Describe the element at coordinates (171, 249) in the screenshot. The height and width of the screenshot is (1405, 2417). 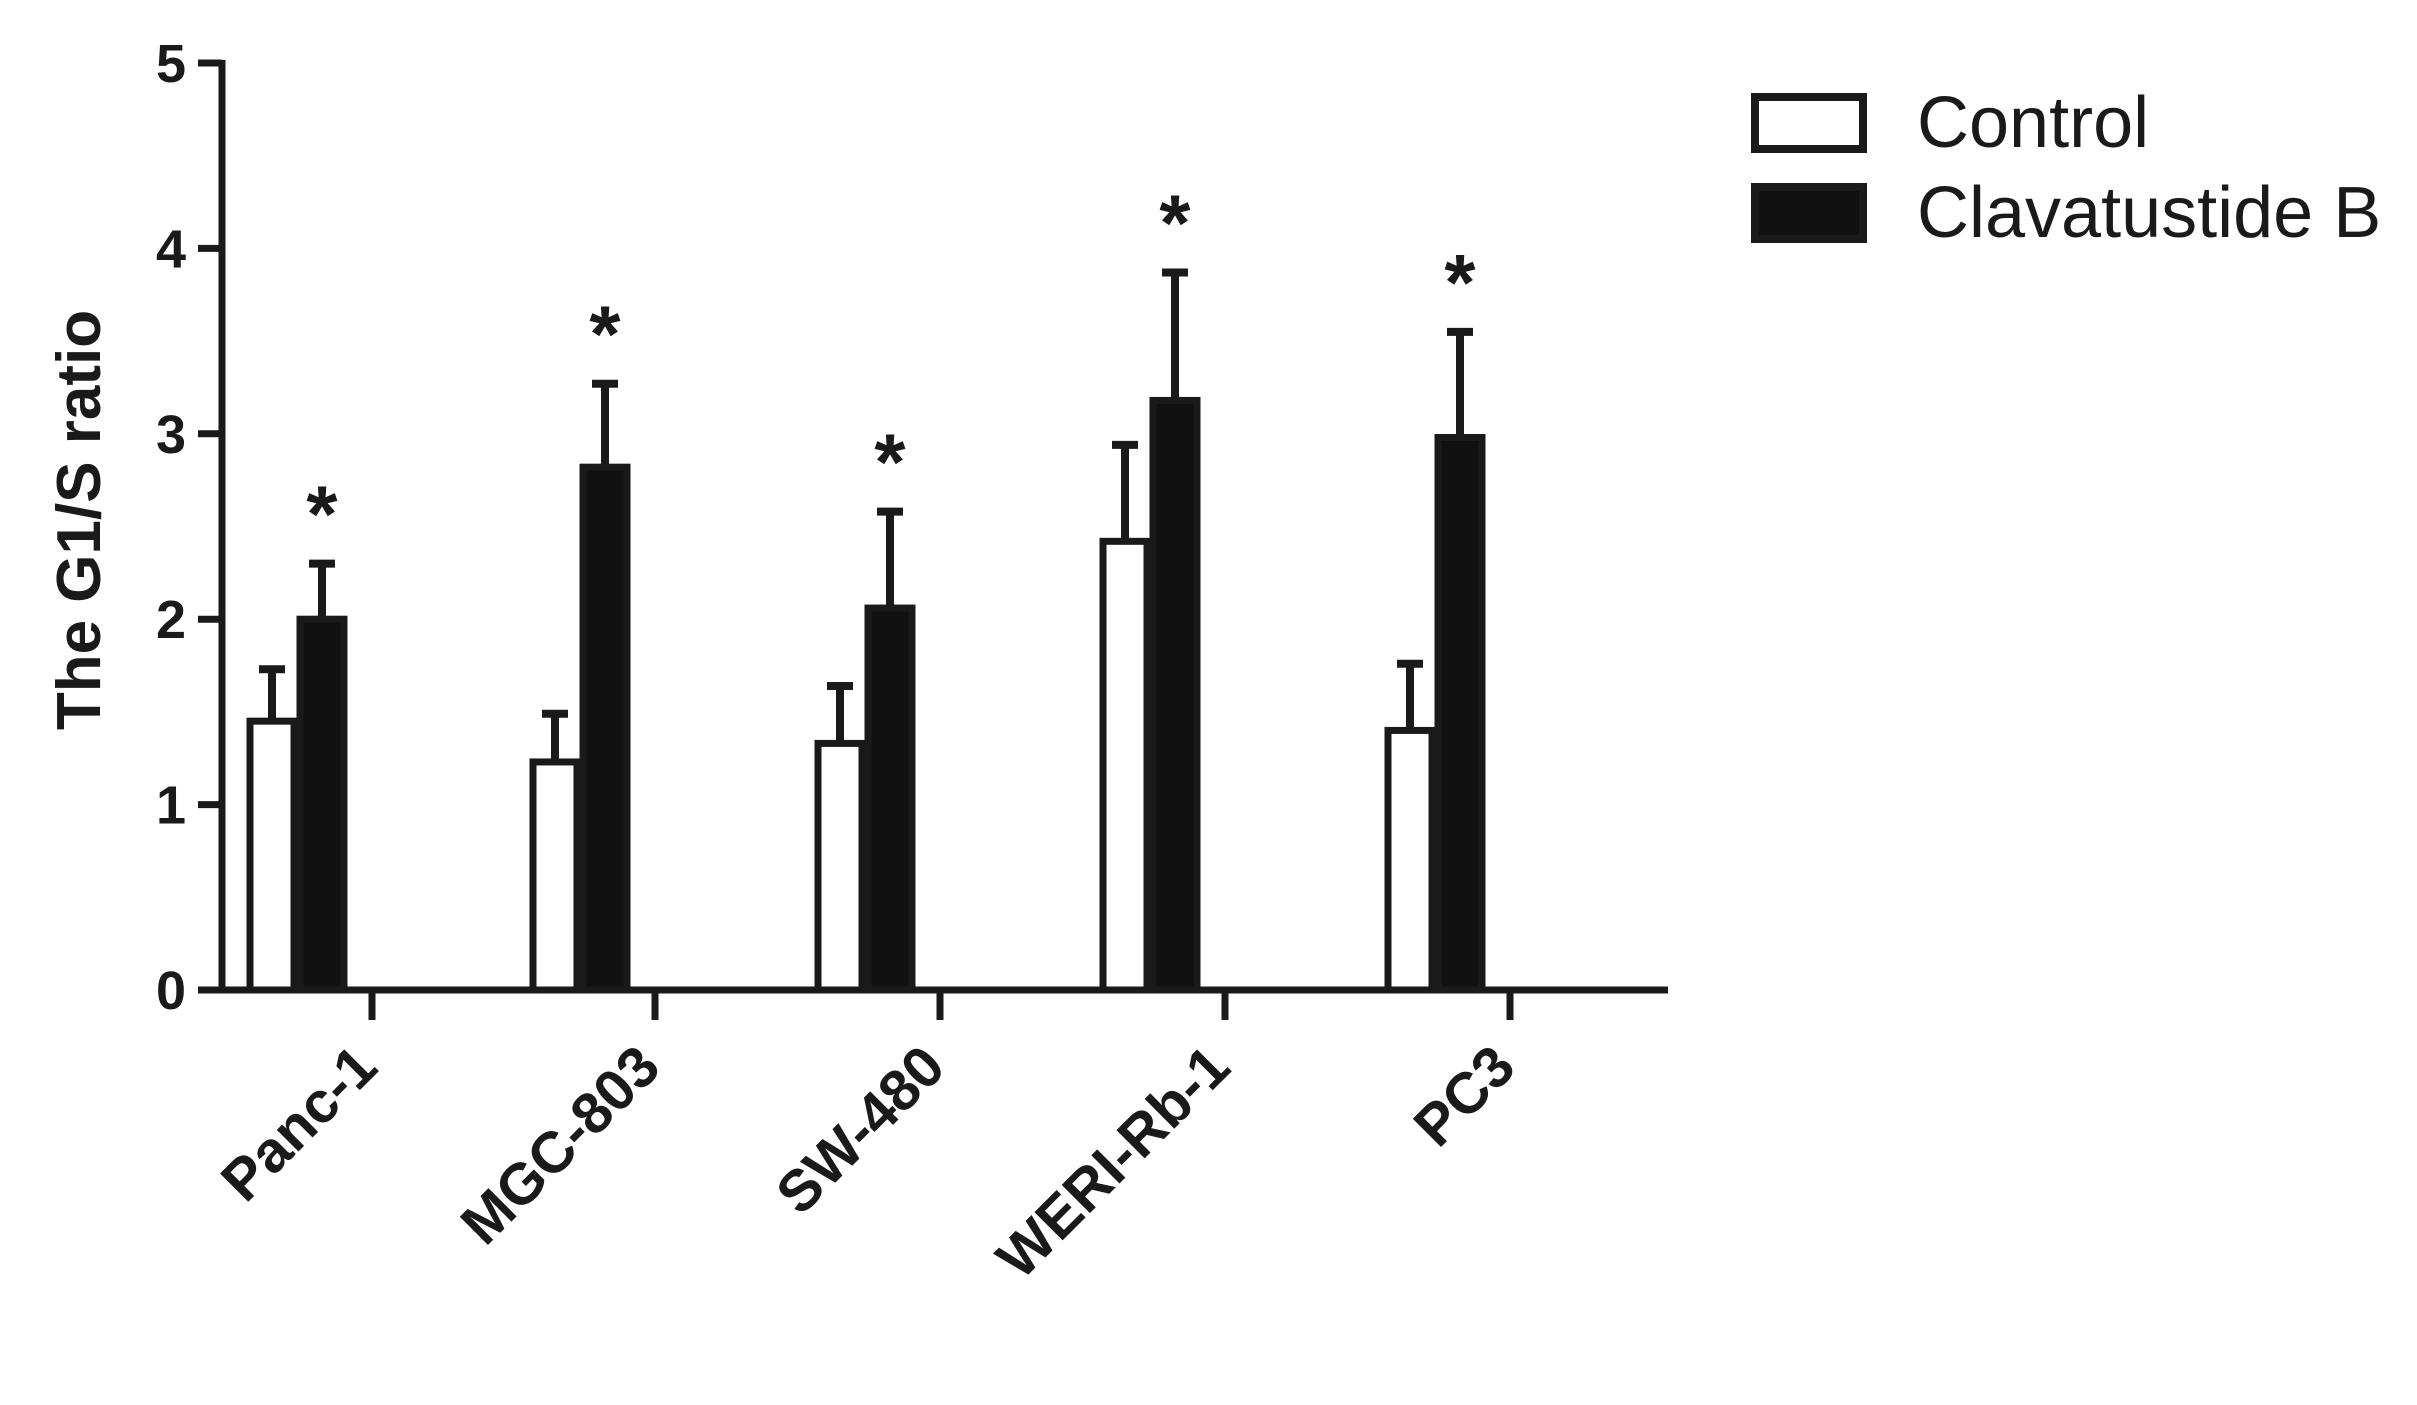
I see `y-tick-label: 4` at that location.